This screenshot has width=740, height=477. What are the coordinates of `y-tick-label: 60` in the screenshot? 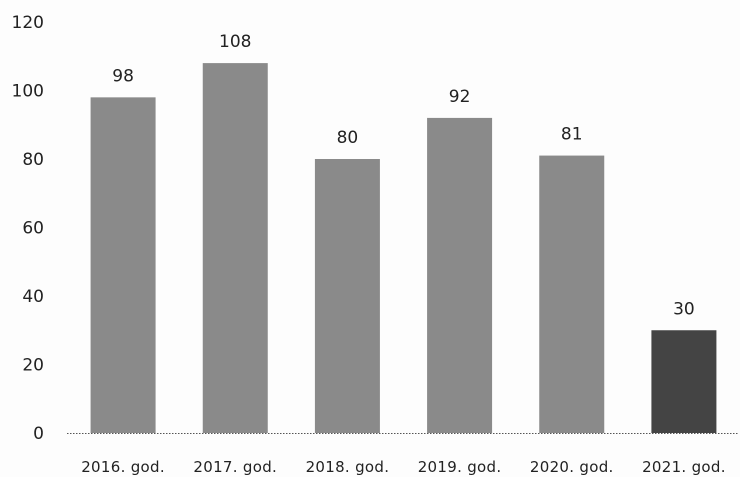 It's located at (33, 229).